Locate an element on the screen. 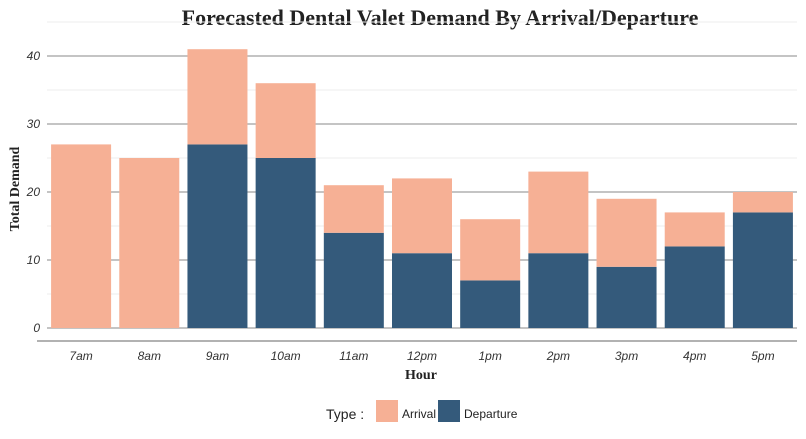  y-axis-title: Total Demand is located at coordinates (15, 188).